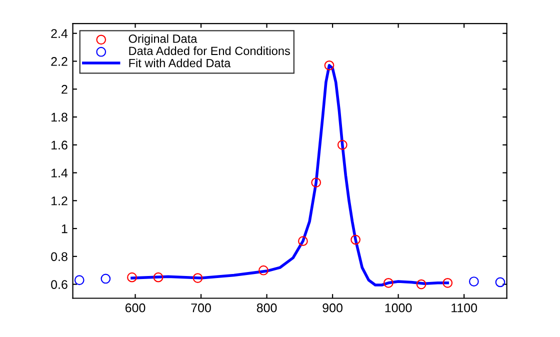 Image resolution: width=560 pixels, height=337 pixels. What do you see at coordinates (398, 307) in the screenshot?
I see `x-tick-label: 1000` at bounding box center [398, 307].